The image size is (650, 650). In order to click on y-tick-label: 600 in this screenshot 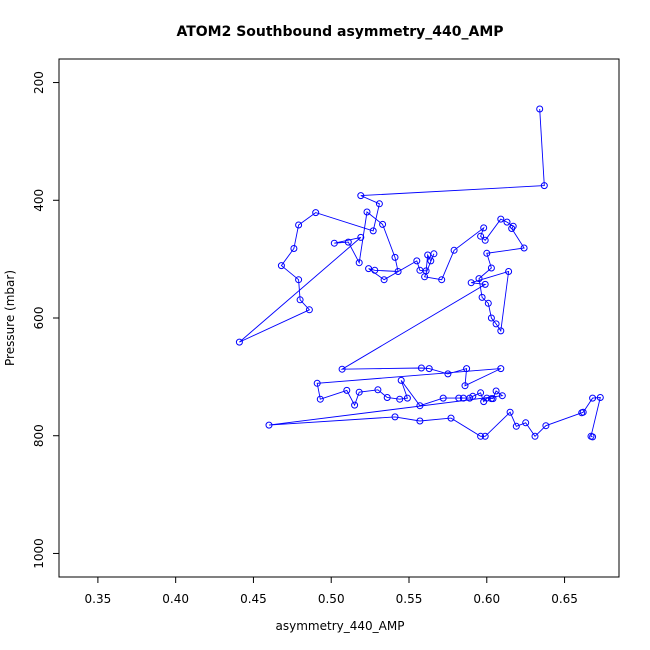, I will do `click(39, 318)`.